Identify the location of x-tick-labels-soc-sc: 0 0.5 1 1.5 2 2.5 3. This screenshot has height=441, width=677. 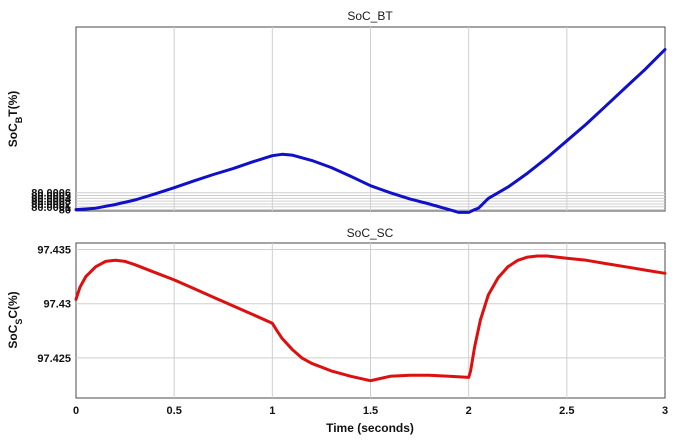
(370, 411).